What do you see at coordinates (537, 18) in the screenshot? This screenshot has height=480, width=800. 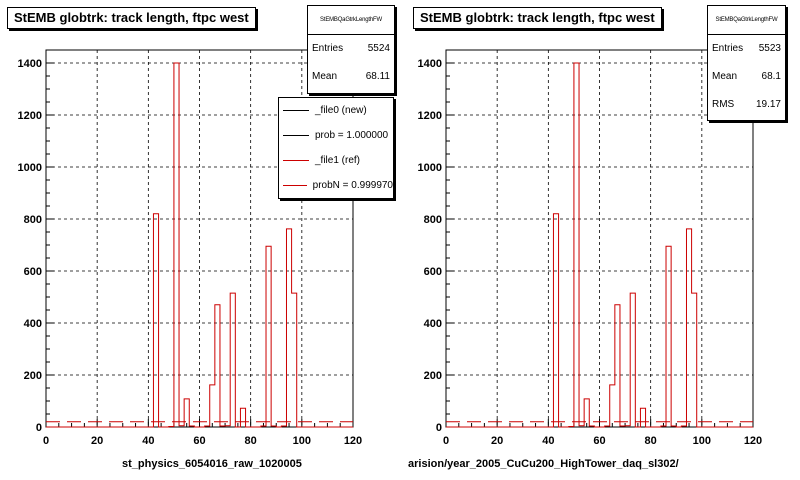 I see `right-title: StEMB globtrk: track length, ftpc west` at bounding box center [537, 18].